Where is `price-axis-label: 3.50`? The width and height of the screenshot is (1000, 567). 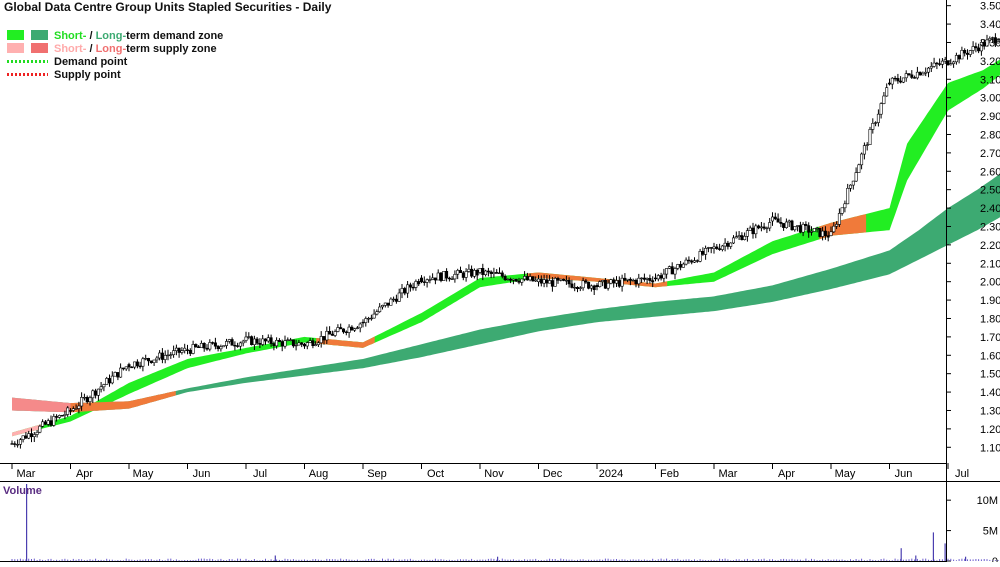 price-axis-label: 3.50 is located at coordinates (990, 7).